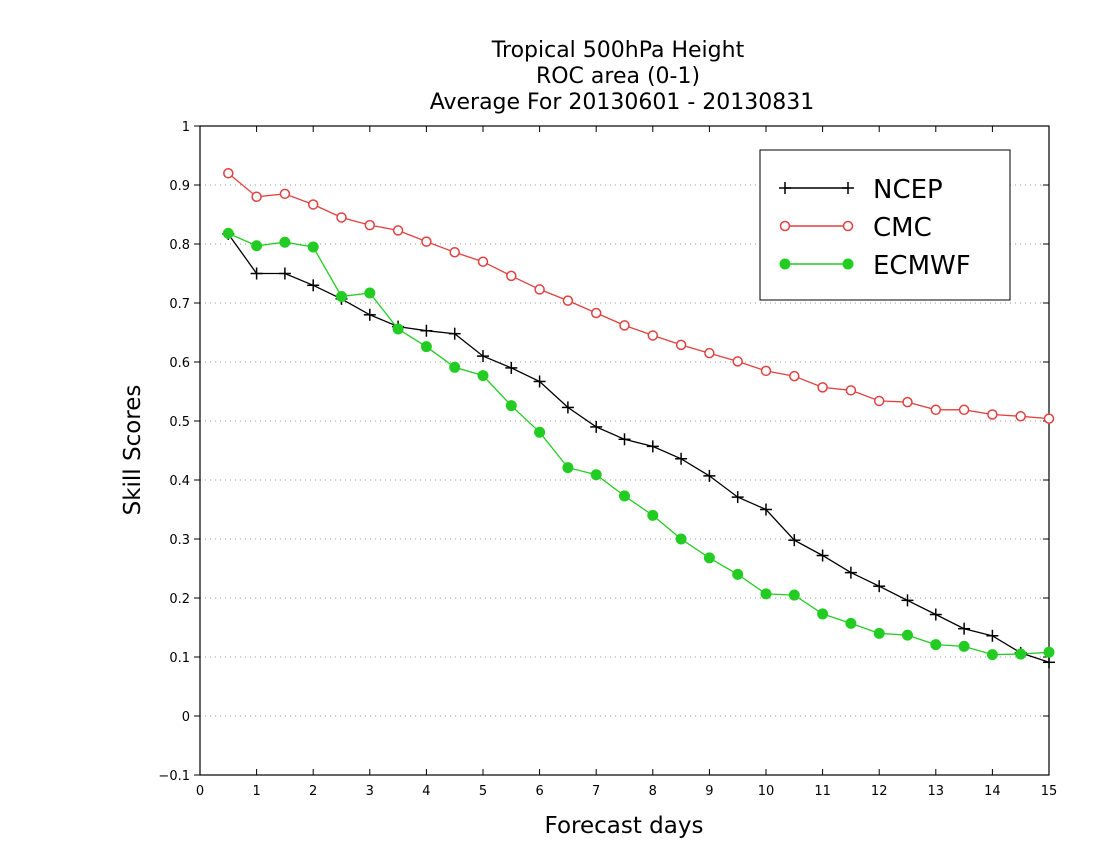  I want to click on legend-label-cmc: CMC, so click(902, 228).